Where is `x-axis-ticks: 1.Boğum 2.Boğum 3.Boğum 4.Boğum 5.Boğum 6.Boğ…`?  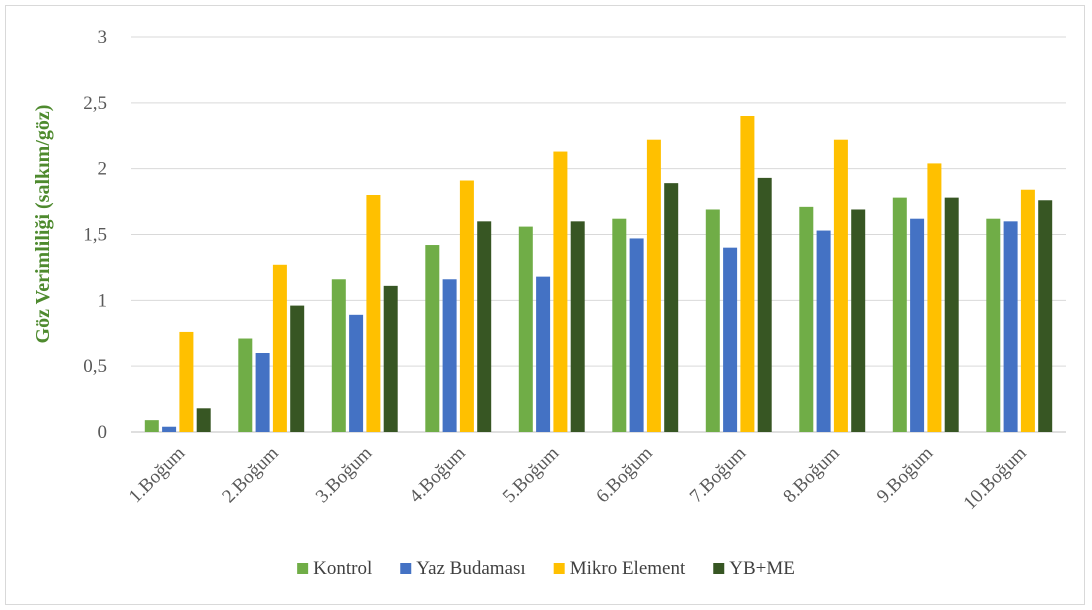 x-axis-ticks: 1.Boğum 2.Boğum 3.Boğum 4.Boğum 5.Boğum 6.Boğ… is located at coordinates (578, 478).